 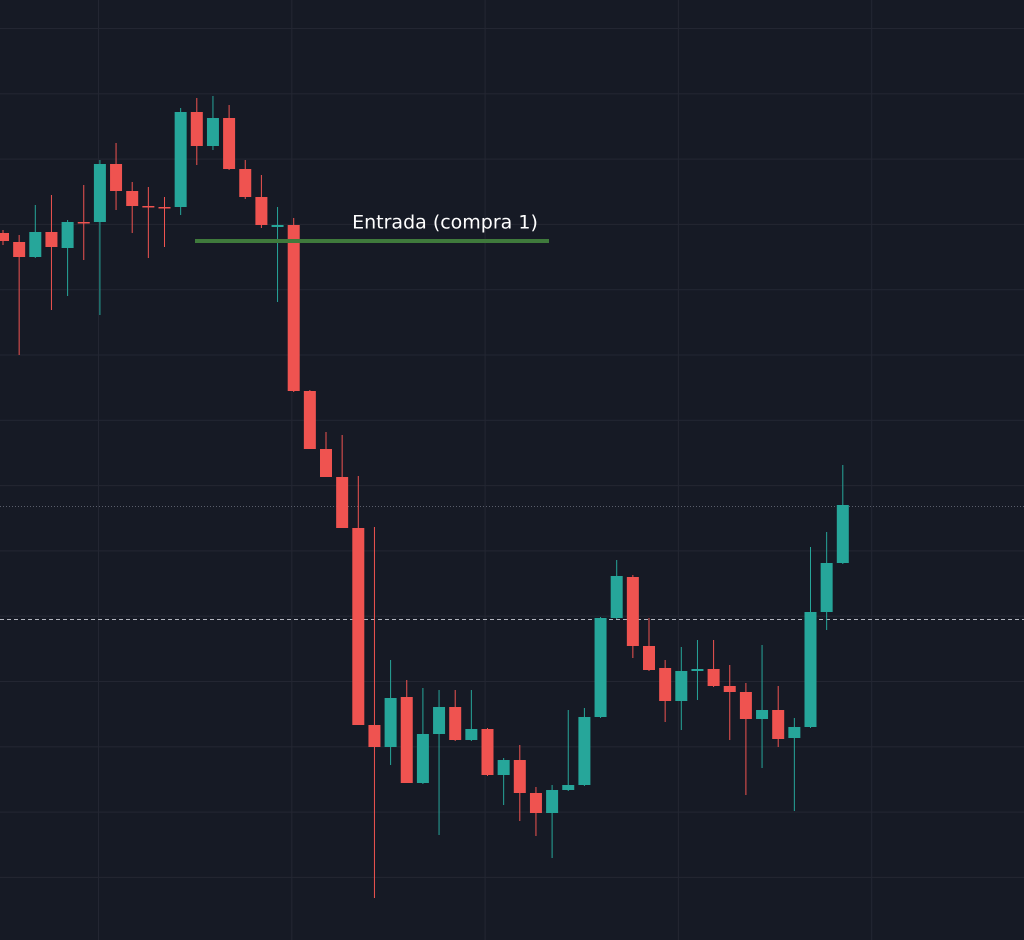 What do you see at coordinates (445, 223) in the screenshot?
I see `annotation-label: Entrada (compra 1)` at bounding box center [445, 223].